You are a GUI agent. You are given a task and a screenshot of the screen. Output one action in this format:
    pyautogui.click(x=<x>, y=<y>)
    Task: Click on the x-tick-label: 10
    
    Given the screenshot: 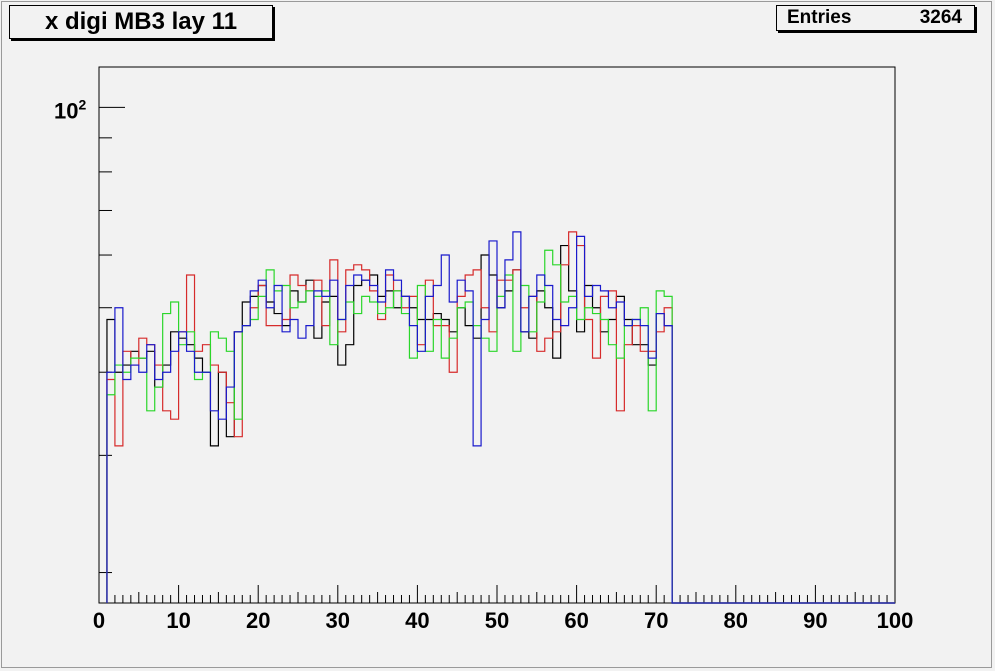 What is the action you would take?
    pyautogui.click(x=178, y=620)
    